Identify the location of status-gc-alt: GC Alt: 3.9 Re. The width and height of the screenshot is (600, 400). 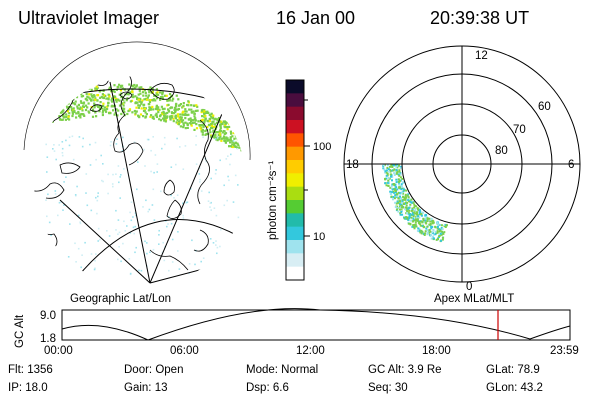
(405, 370).